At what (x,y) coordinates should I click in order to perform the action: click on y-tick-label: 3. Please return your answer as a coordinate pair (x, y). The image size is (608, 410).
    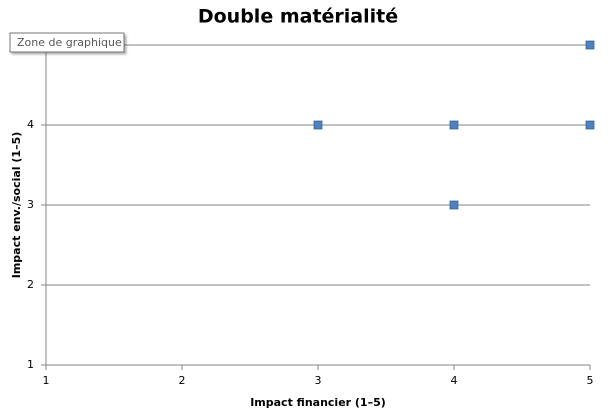
    Looking at the image, I should click on (30, 204).